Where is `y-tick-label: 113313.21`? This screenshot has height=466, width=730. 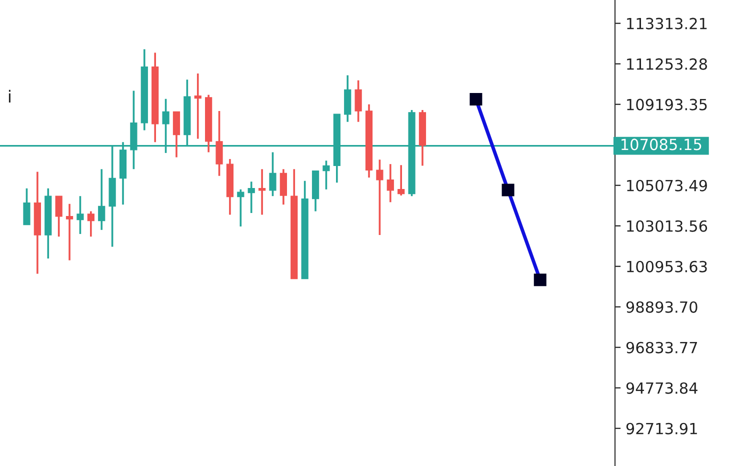 y-tick-label: 113313.21 is located at coordinates (667, 24).